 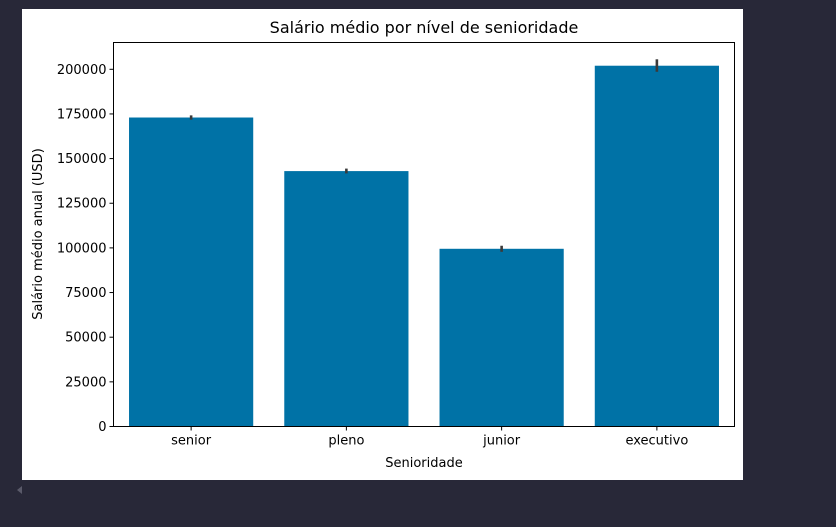 What do you see at coordinates (85, 338) in the screenshot?
I see `y-tick-label-50000: 50000` at bounding box center [85, 338].